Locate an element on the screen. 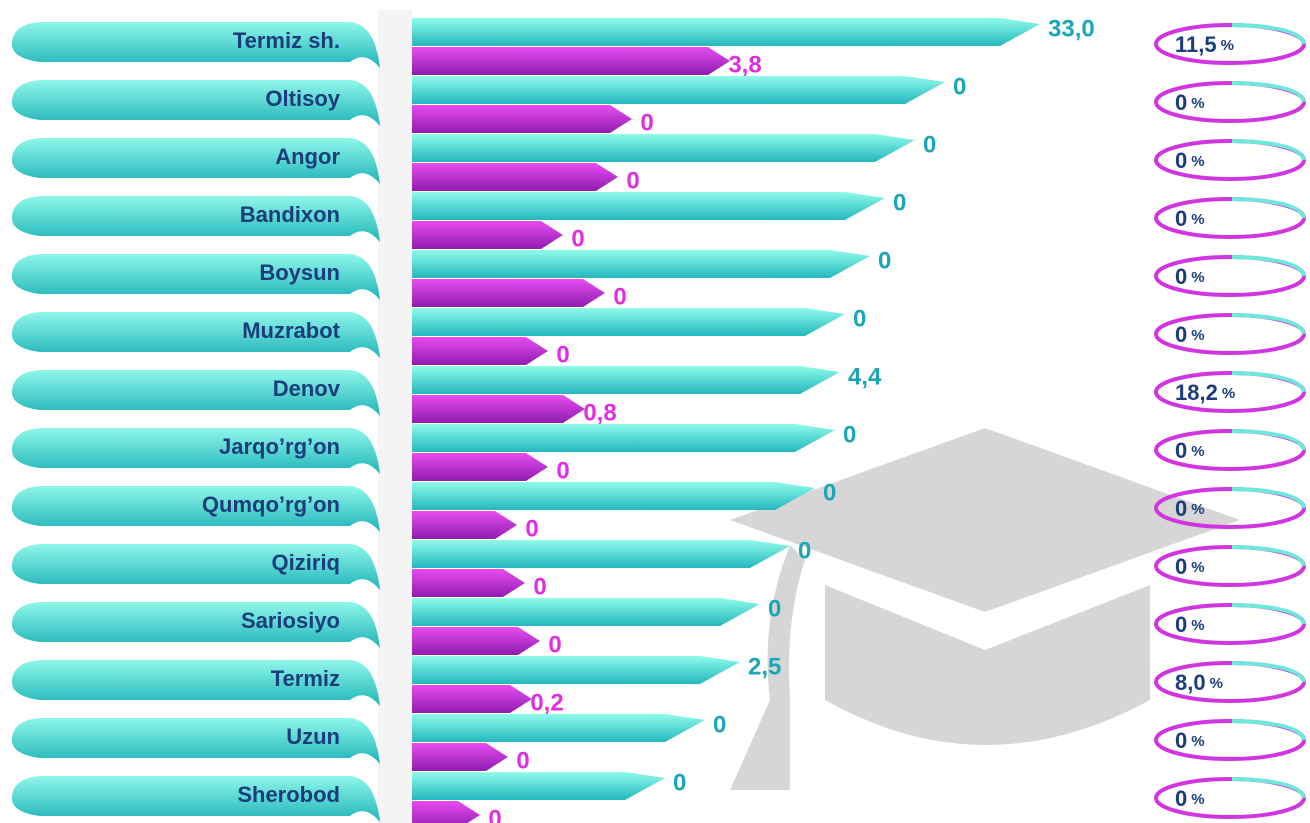  region-name: Termiz is located at coordinates (305, 678).